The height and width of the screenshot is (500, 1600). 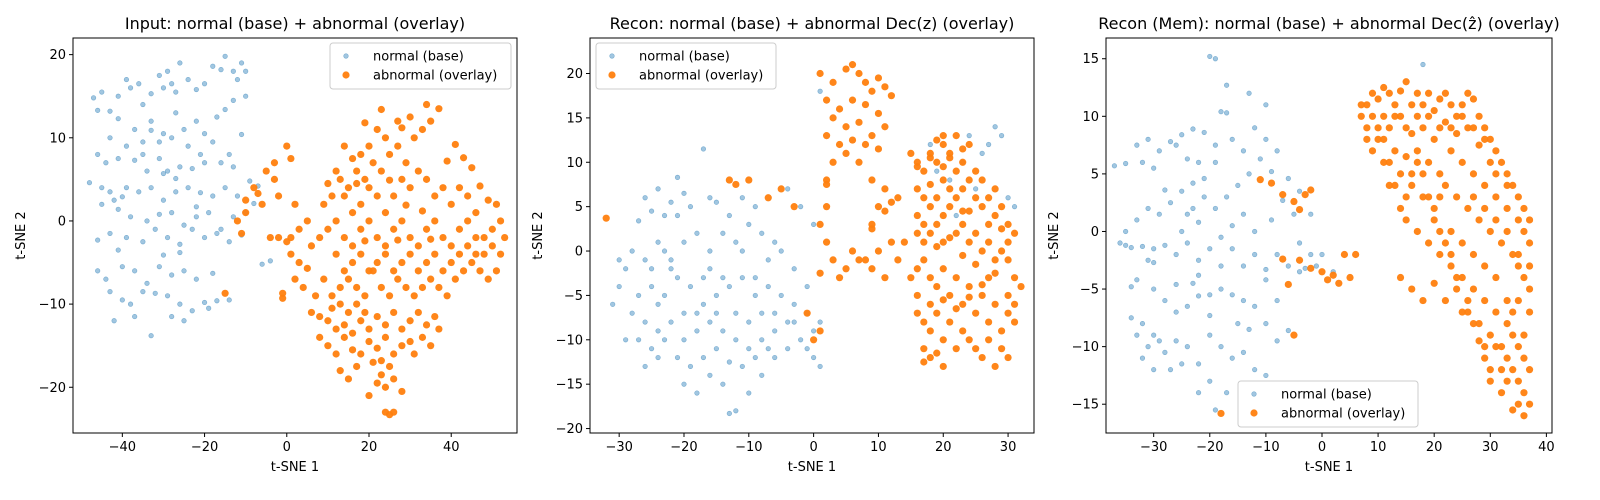 What do you see at coordinates (1546, 447) in the screenshot?
I see `x-tick-label: 40` at bounding box center [1546, 447].